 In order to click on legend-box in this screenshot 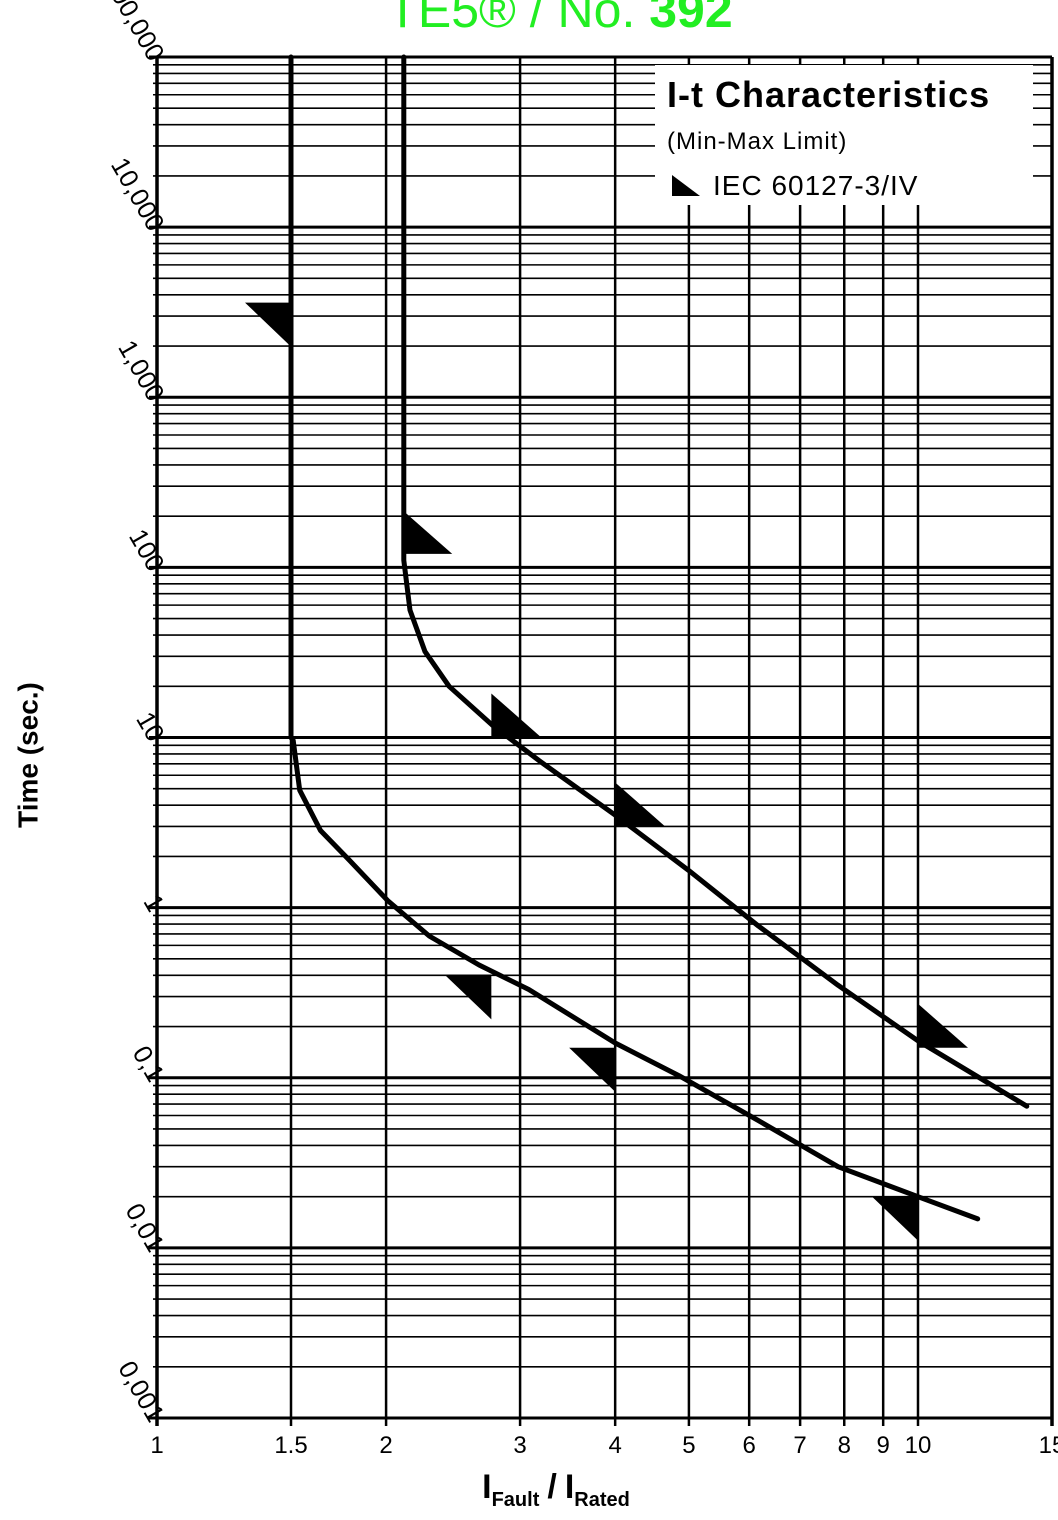, I will do `click(844, 135)`.